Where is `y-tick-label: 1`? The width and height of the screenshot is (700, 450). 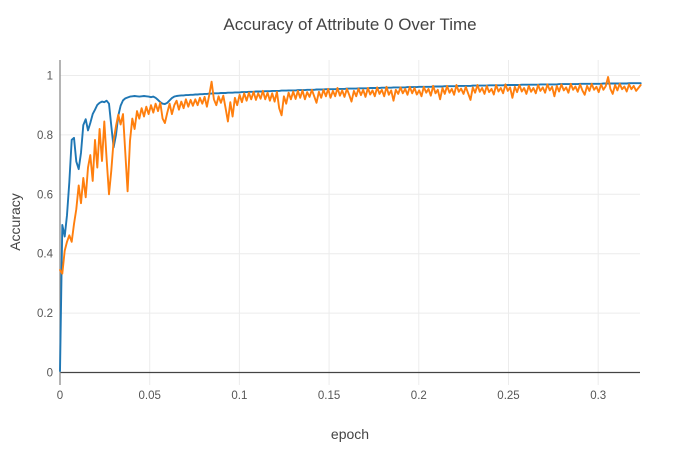 y-tick-label: 1 is located at coordinates (50, 77).